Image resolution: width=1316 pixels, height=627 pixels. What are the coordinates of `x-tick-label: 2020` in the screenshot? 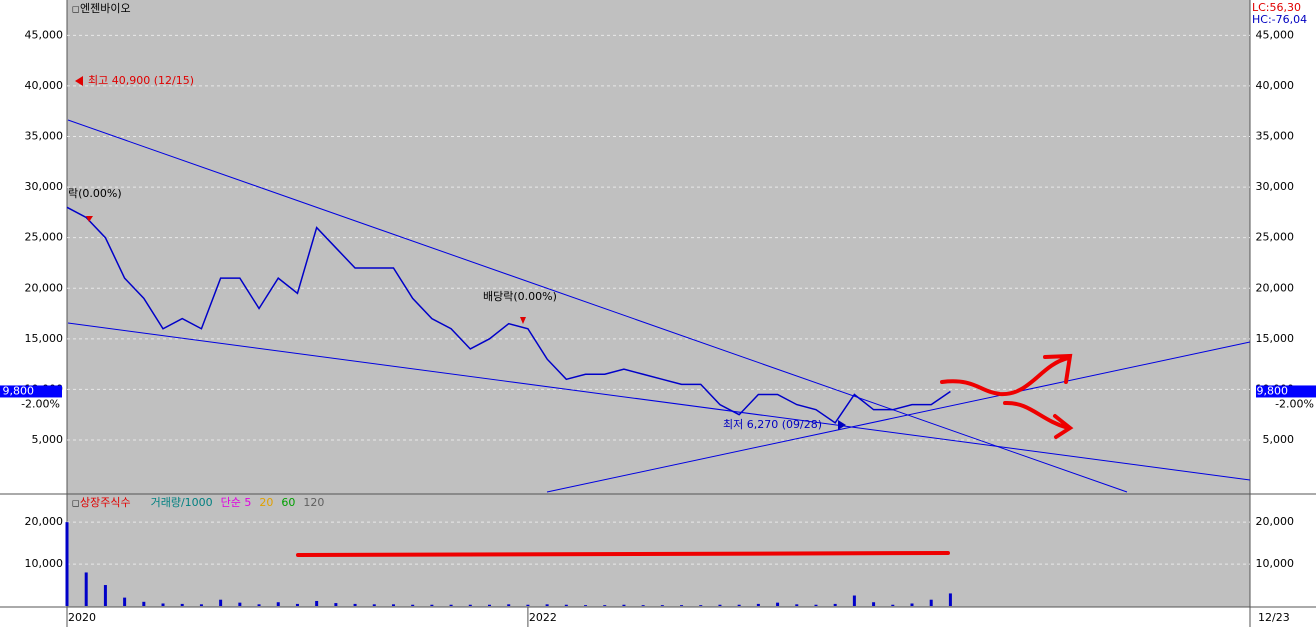 It's located at (82, 617).